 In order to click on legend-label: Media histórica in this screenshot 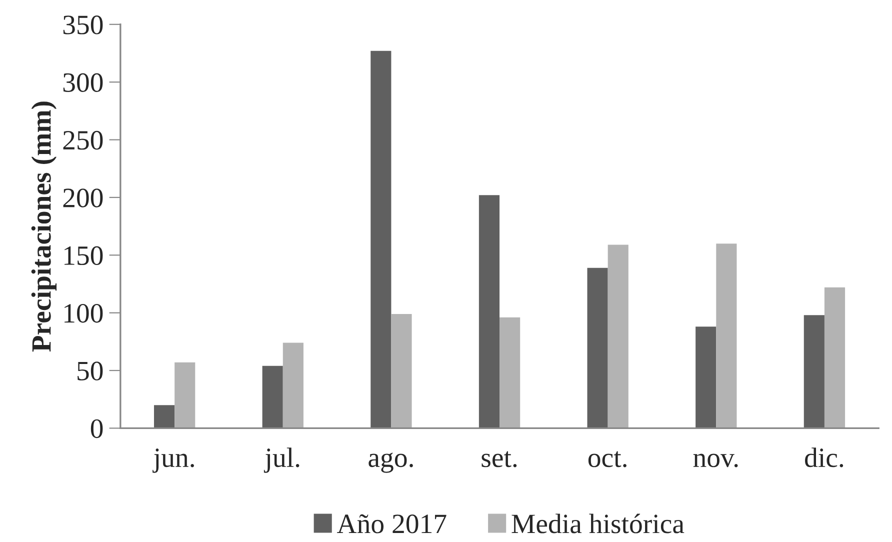, I will do `click(598, 524)`.